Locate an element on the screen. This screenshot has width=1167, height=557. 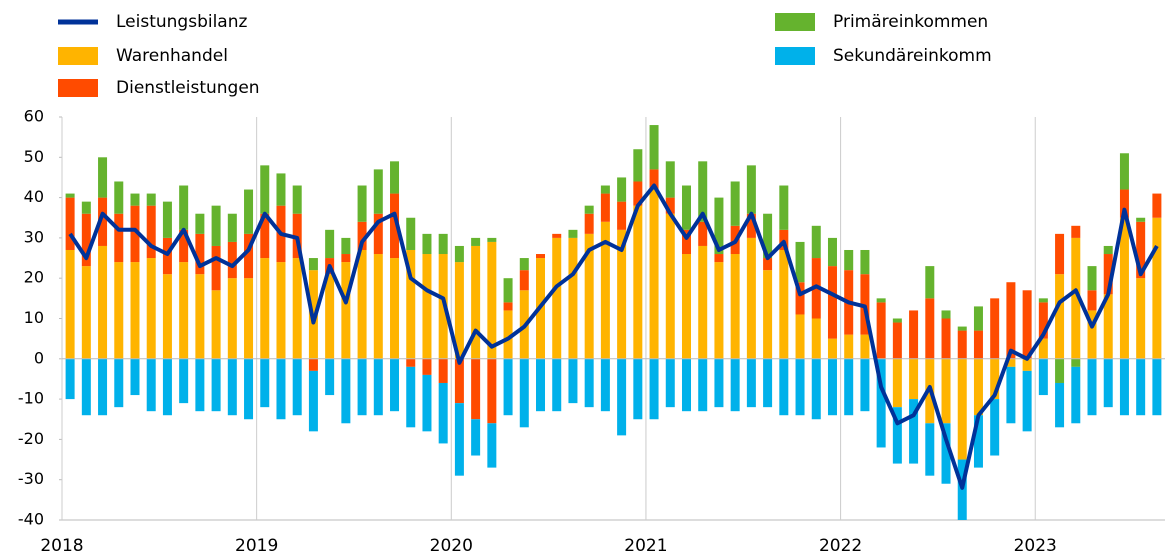
y-tick-label: -20 is located at coordinates (31, 438).